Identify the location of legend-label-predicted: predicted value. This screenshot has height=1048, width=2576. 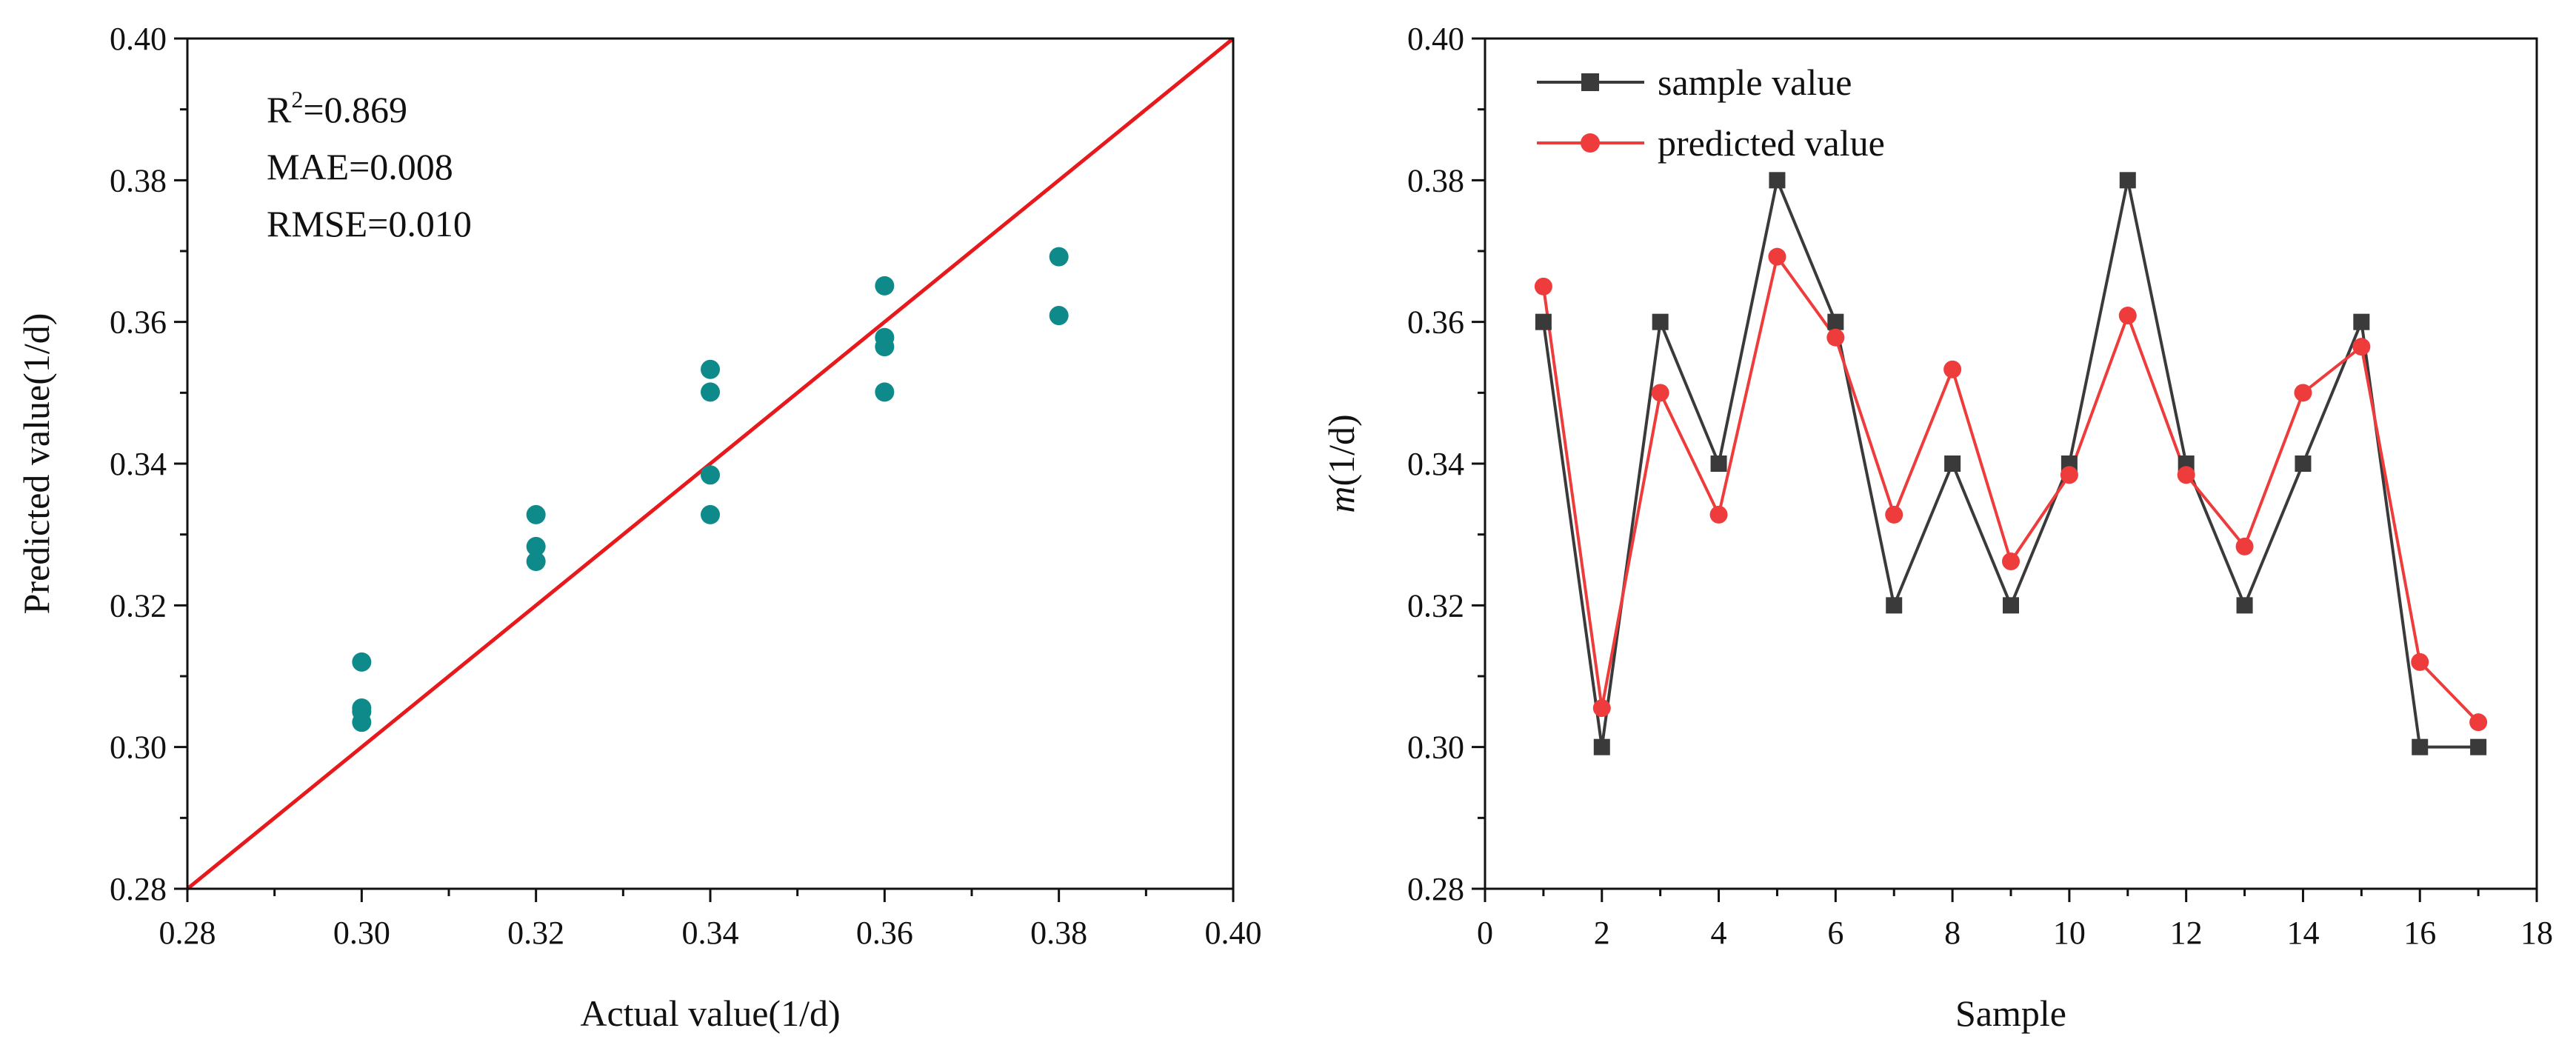
(1771, 143).